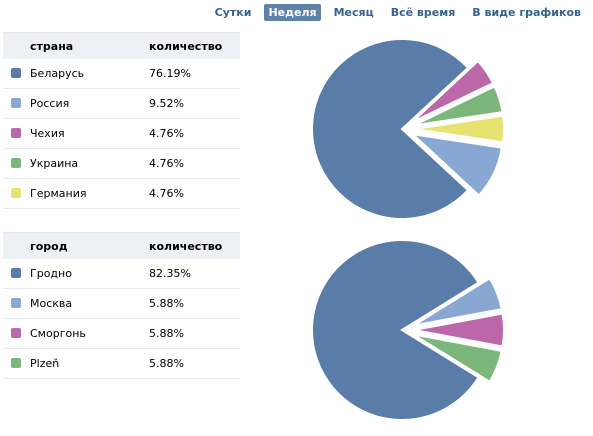 Image resolution: width=593 pixels, height=436 pixels. I want to click on name-cell: Чехия, so click(74, 133).